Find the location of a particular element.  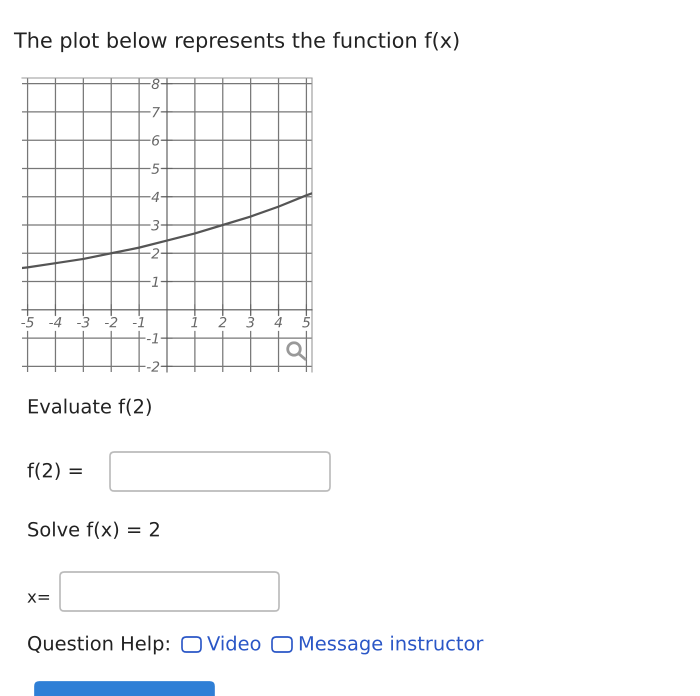

text: Solve f(x) = 2 is located at coordinates (93, 530).